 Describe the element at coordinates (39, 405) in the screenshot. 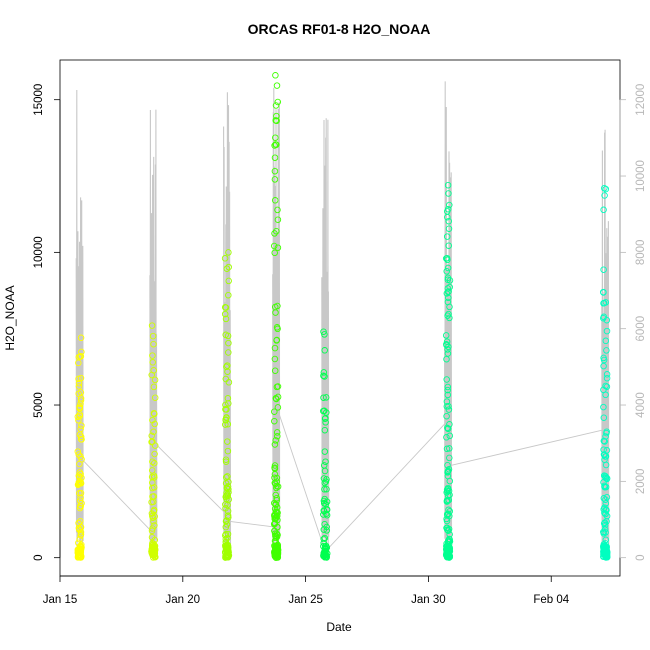

I see `y-tick-label-1: 5000` at that location.